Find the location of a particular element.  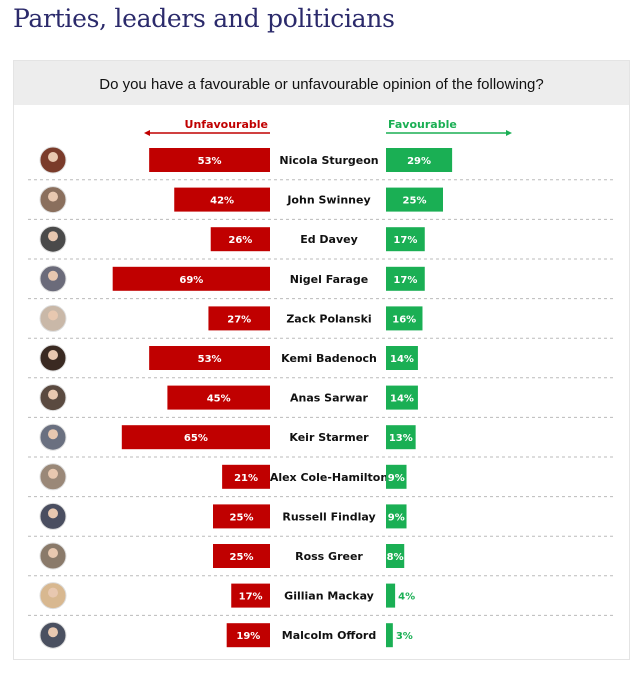

arrow-right-icon is located at coordinates (509, 133).